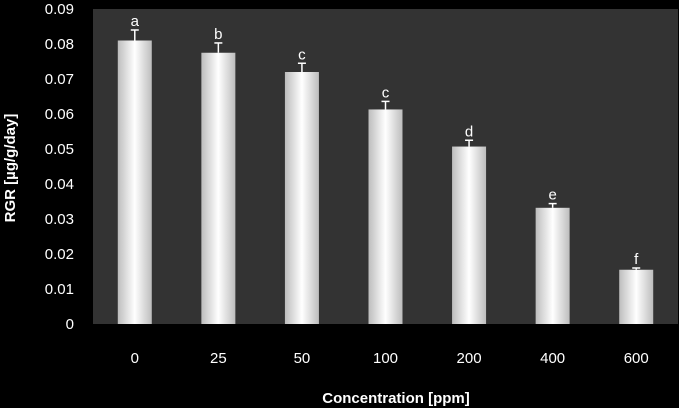 The height and width of the screenshot is (408, 679). Describe the element at coordinates (59, 44) in the screenshot. I see `y-tick-label: 0.08` at that location.